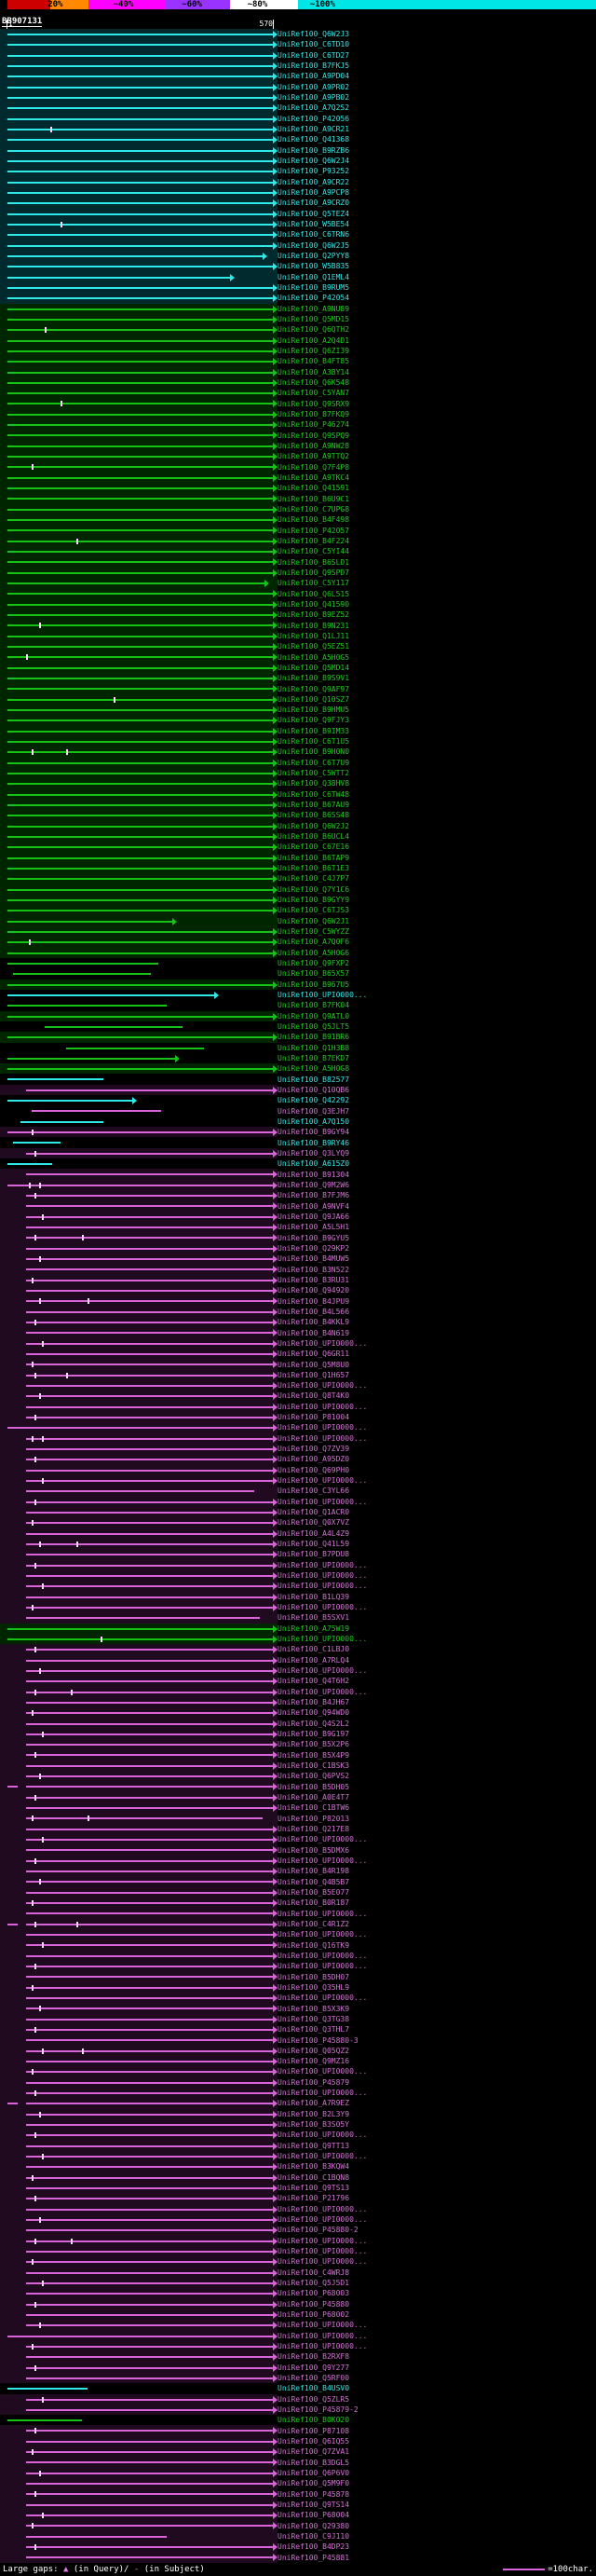 The height and width of the screenshot is (2576, 596). What do you see at coordinates (314, 1681) in the screenshot?
I see `hit-label: UniRef100_Q4T6H2` at bounding box center [314, 1681].